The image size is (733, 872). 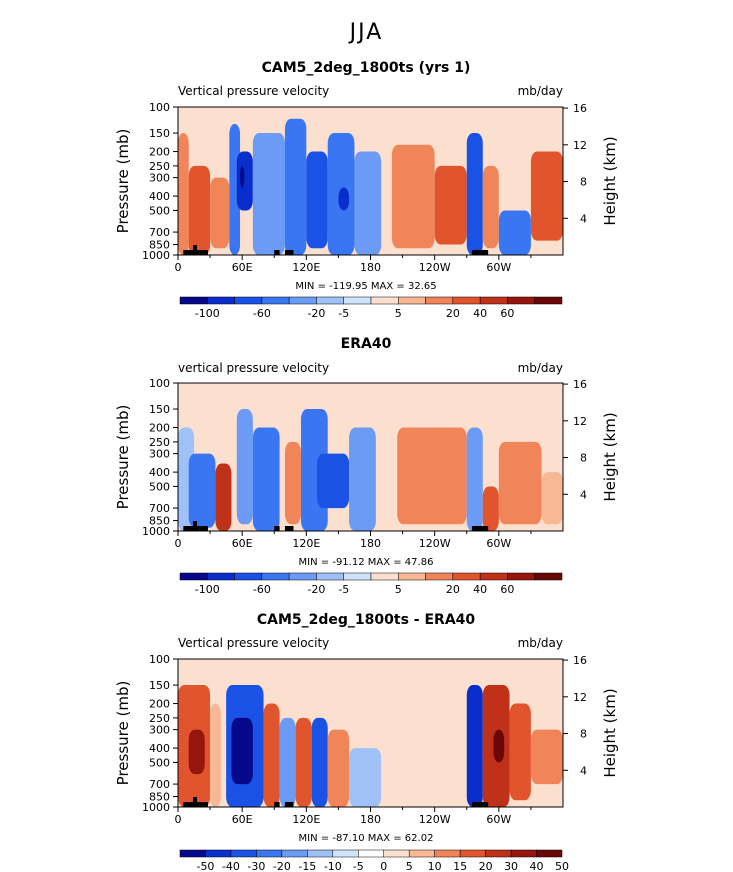 I want to click on y-tick-label: 300, so click(x=159, y=454).